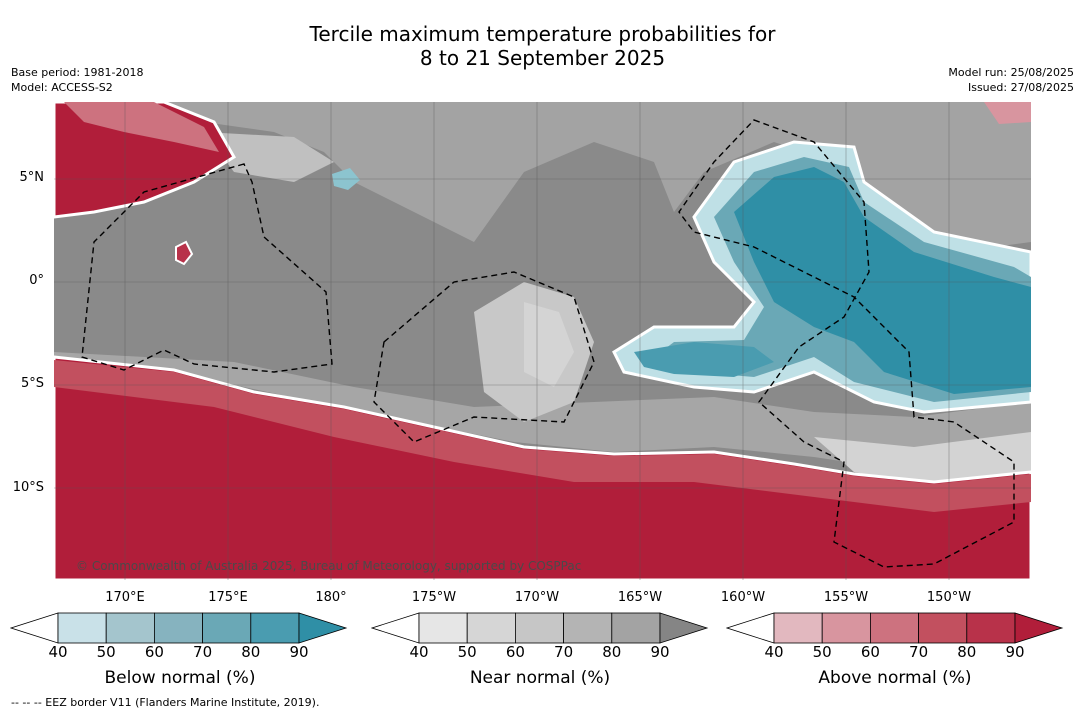 This screenshot has width=1085, height=713. I want to click on base-period: Base period: 1981-2018, so click(77, 72).